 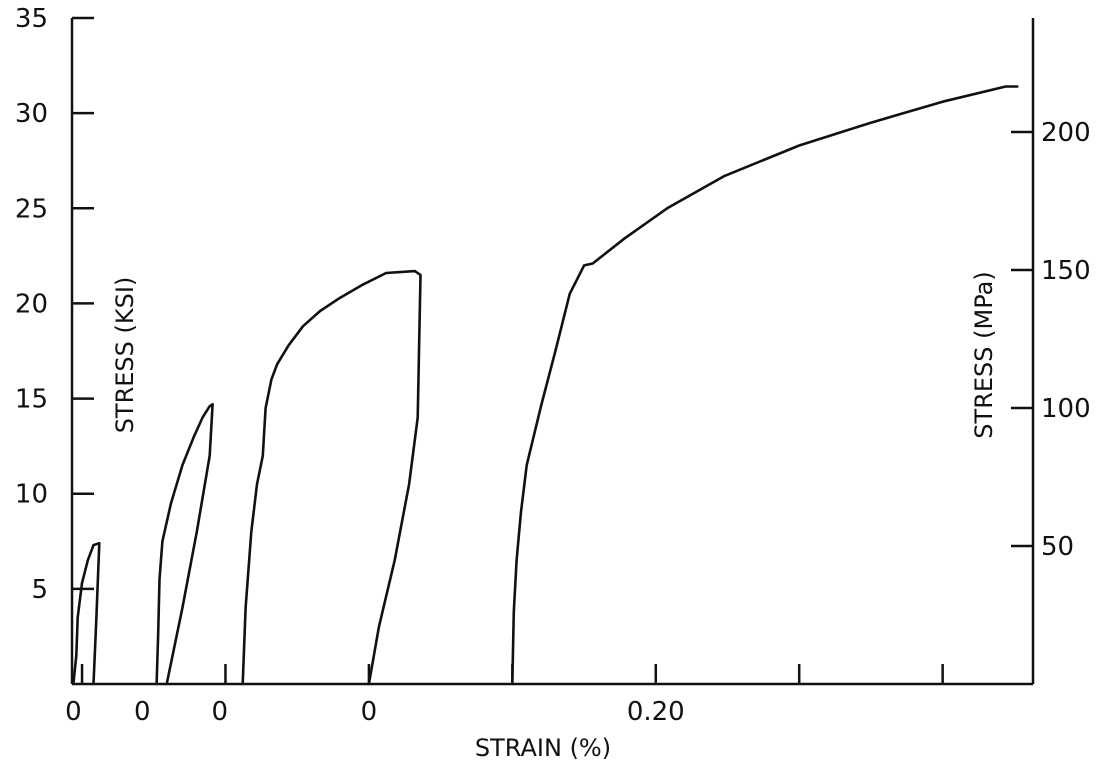 I want to click on left-y-tick-label: 25, so click(x=31, y=209).